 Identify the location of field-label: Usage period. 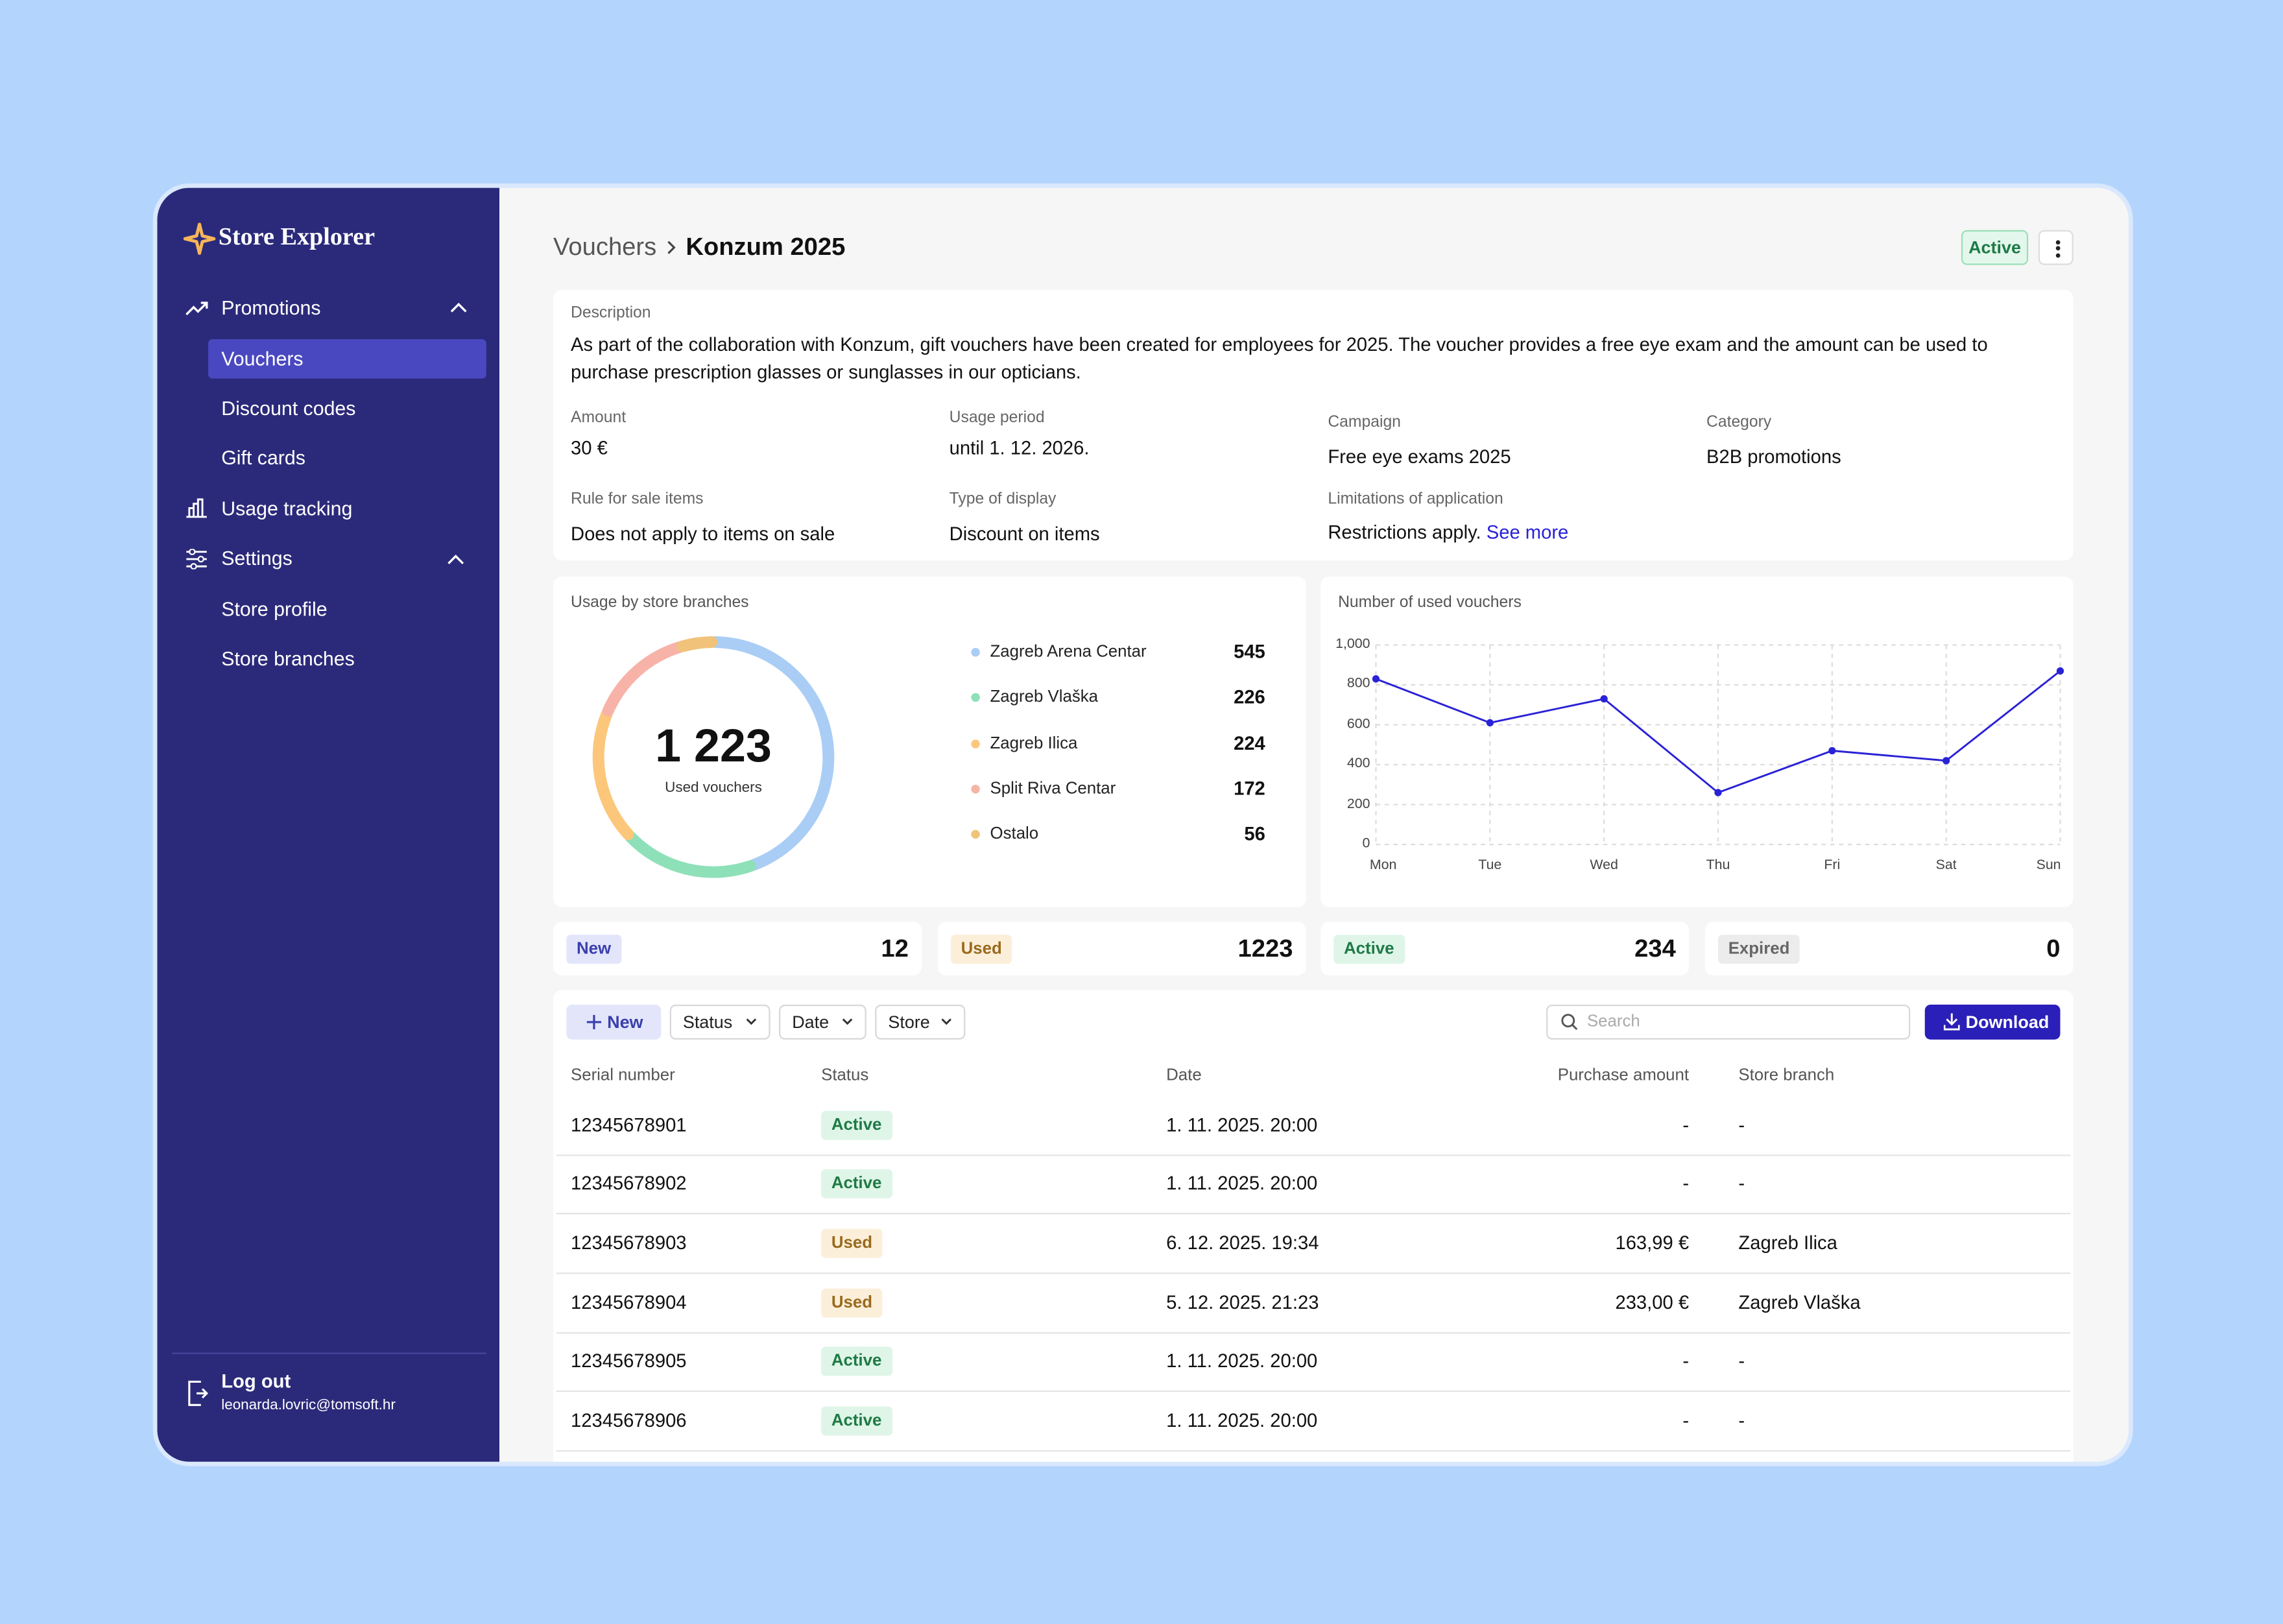
(997, 418).